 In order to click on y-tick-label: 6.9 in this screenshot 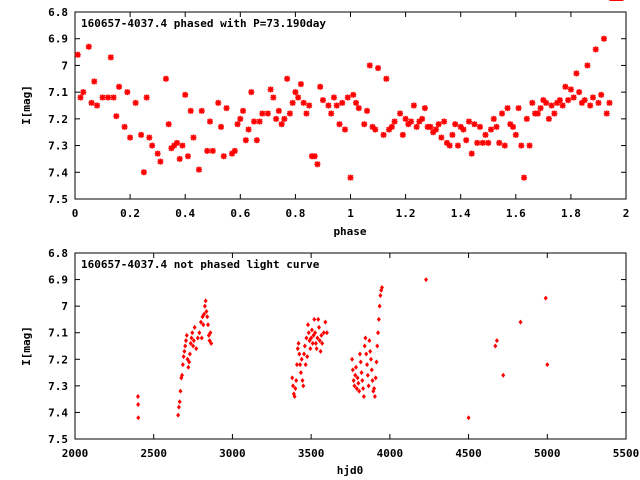, I will do `click(58, 280)`.